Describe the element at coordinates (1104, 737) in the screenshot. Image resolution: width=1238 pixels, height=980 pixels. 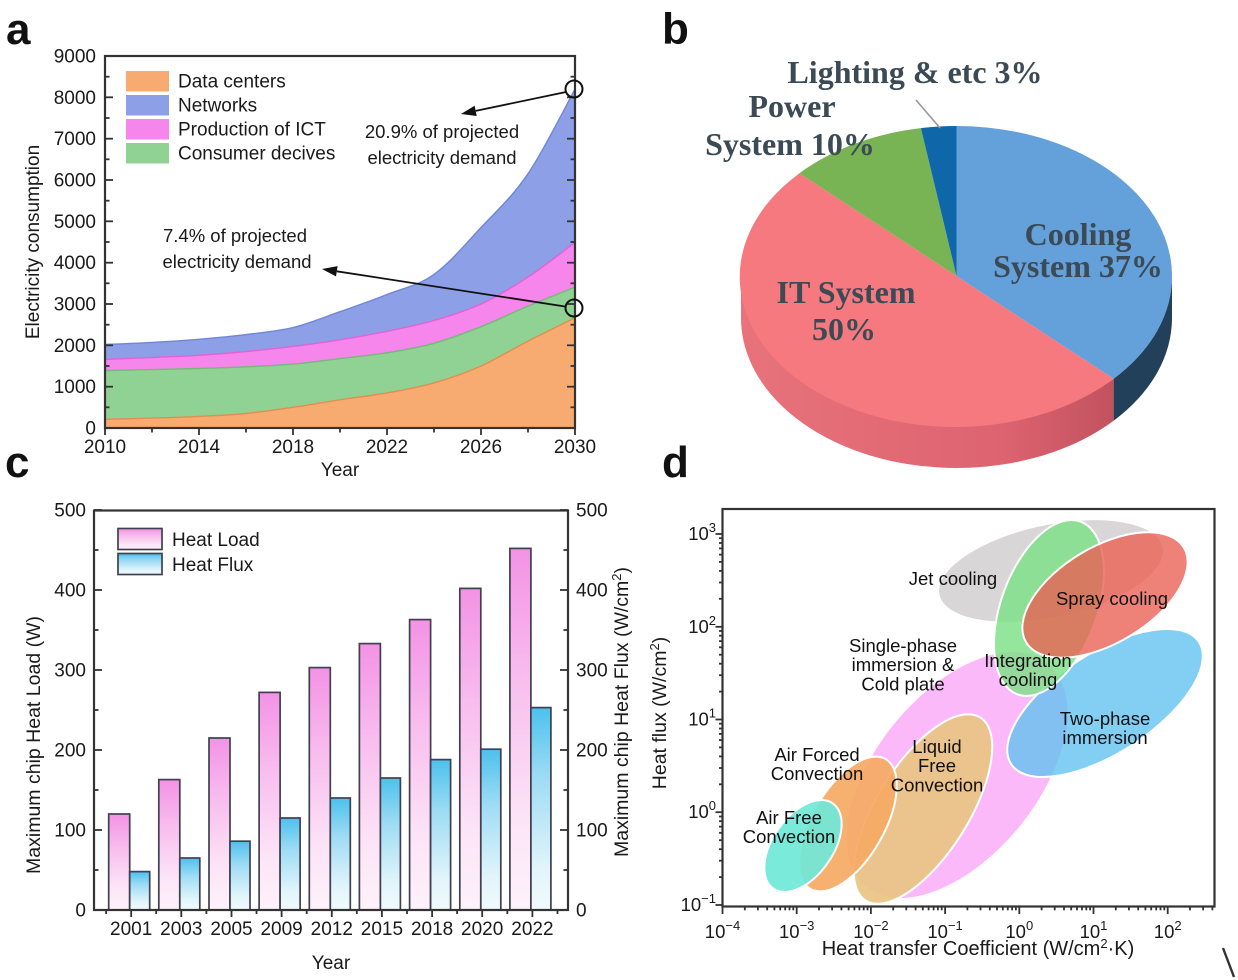
I see `svg-text: immersion` at that location.